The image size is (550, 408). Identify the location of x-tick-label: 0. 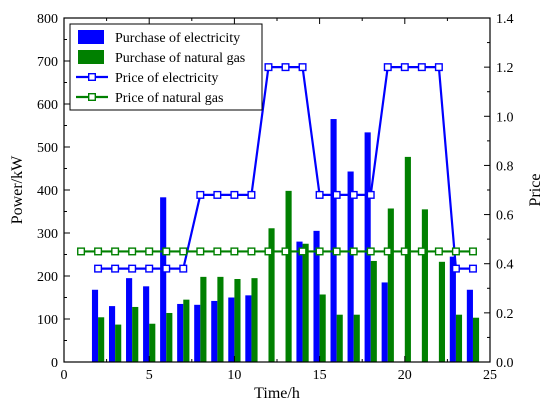
(64, 375).